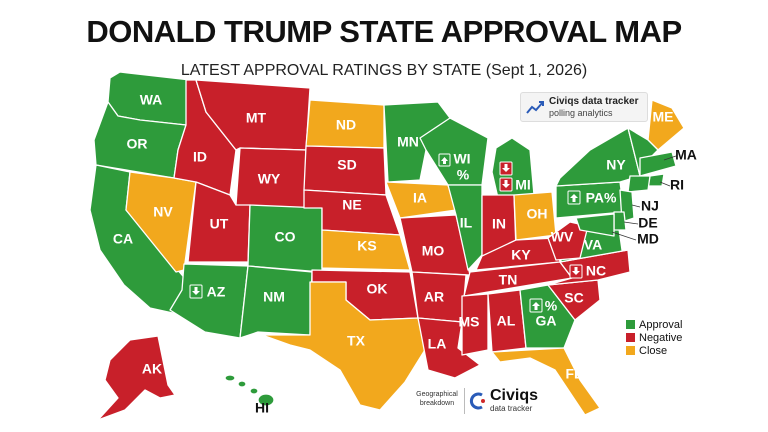  I want to click on legend-swatch-approval, so click(630, 324).